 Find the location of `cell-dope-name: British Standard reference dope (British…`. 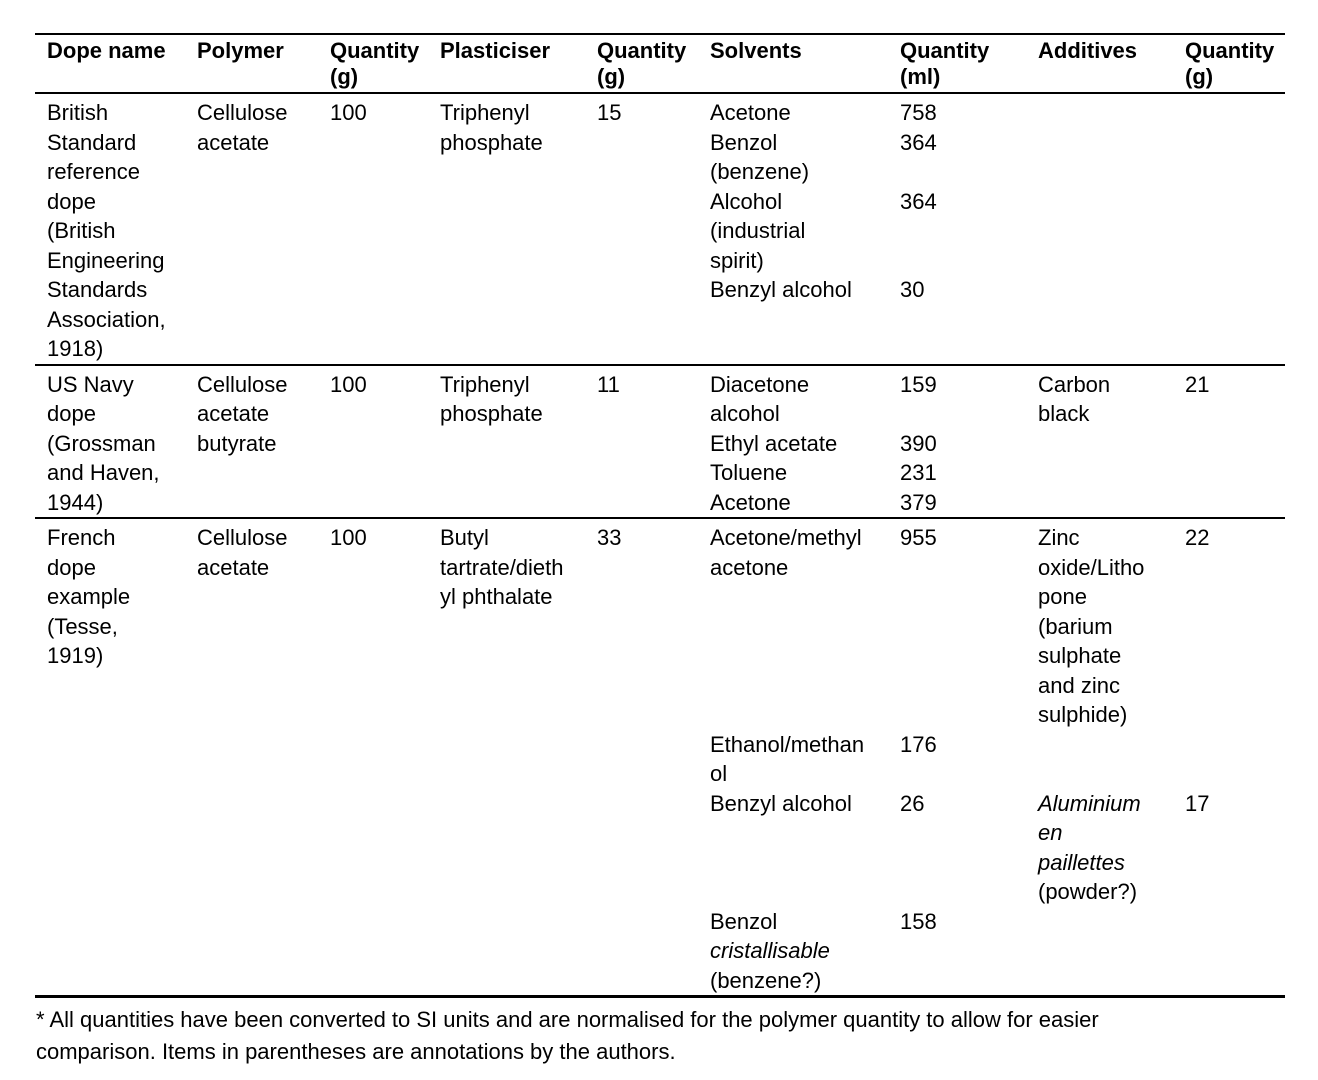

cell-dope-name: British Standard reference dope (British… is located at coordinates (110, 228).